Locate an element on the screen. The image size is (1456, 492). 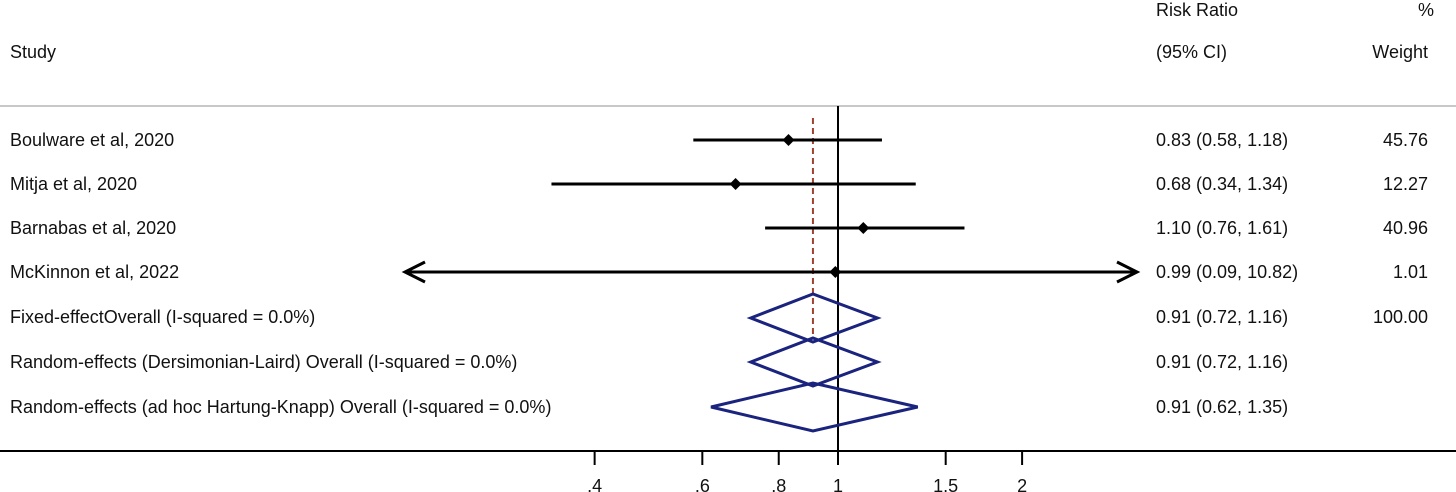
study-label: Mitja et al, 2020 is located at coordinates (74, 184).